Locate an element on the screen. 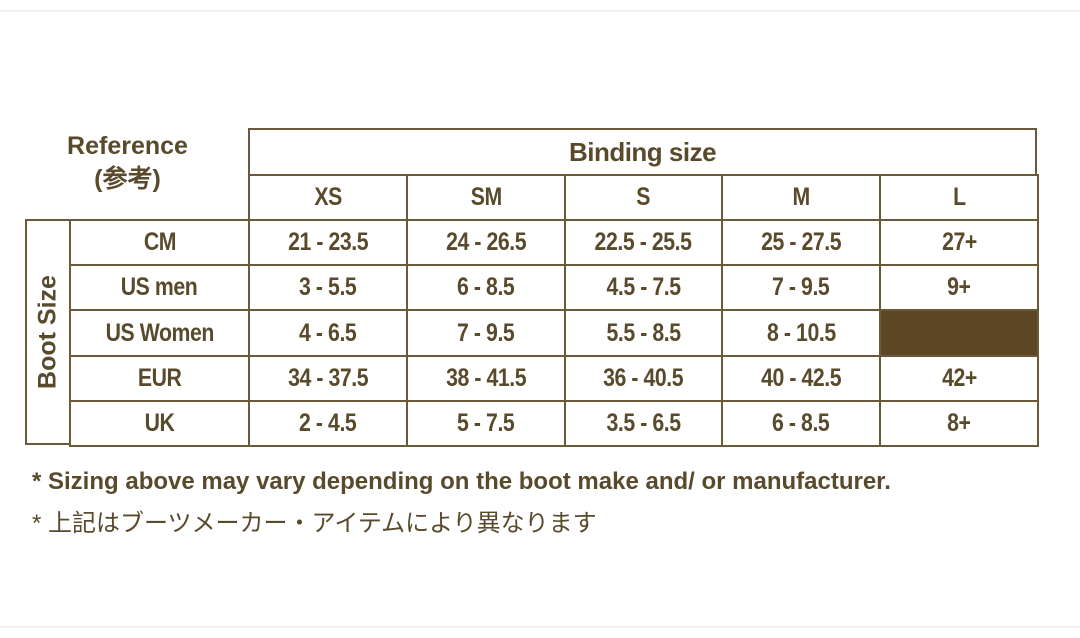  row-label: CM is located at coordinates (159, 242).